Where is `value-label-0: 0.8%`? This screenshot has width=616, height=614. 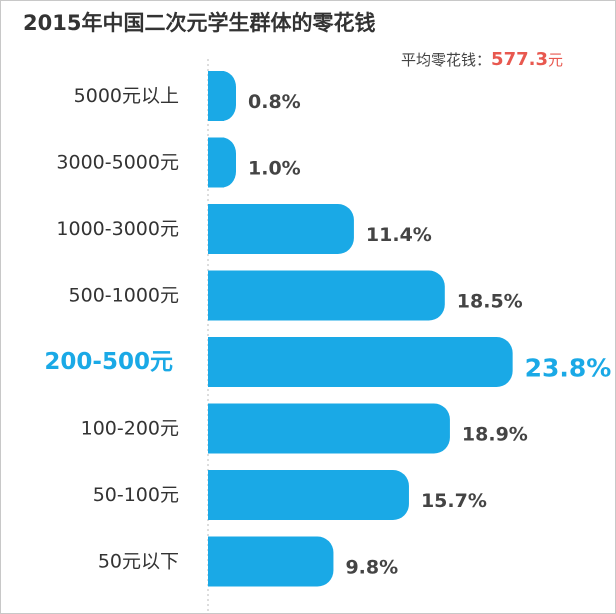 value-label-0: 0.8% is located at coordinates (274, 102).